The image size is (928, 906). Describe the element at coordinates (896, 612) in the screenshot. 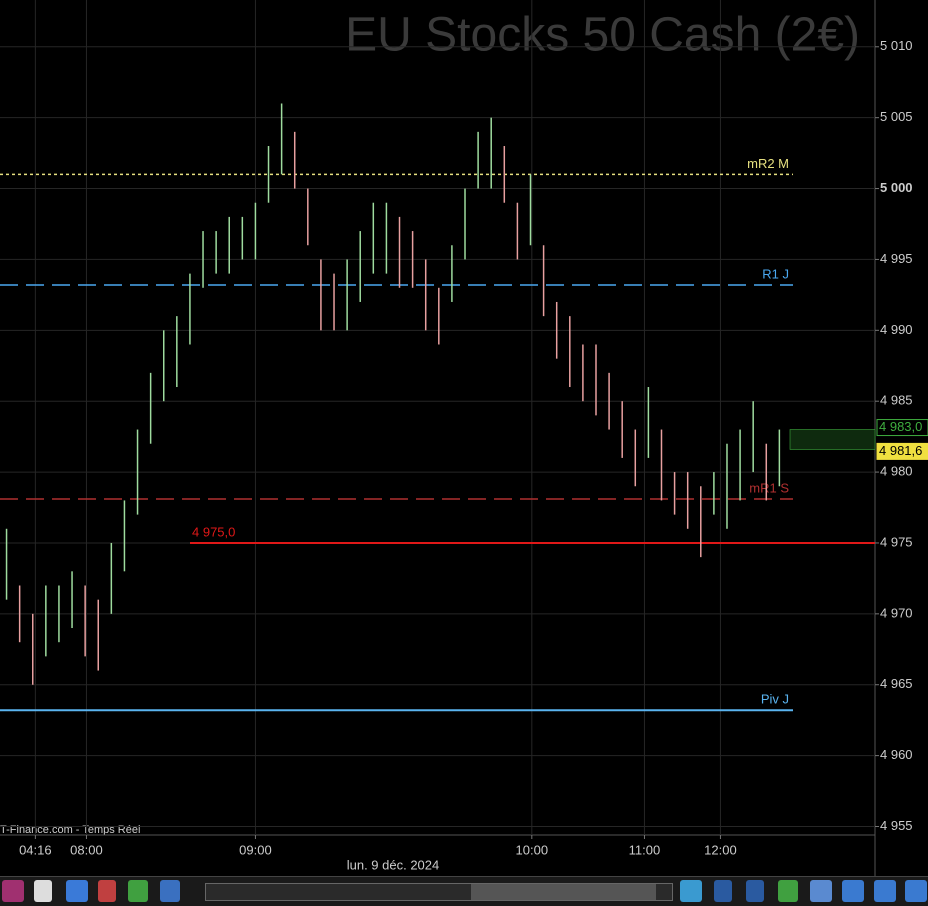

I see `y-tick-label: 4 970` at that location.